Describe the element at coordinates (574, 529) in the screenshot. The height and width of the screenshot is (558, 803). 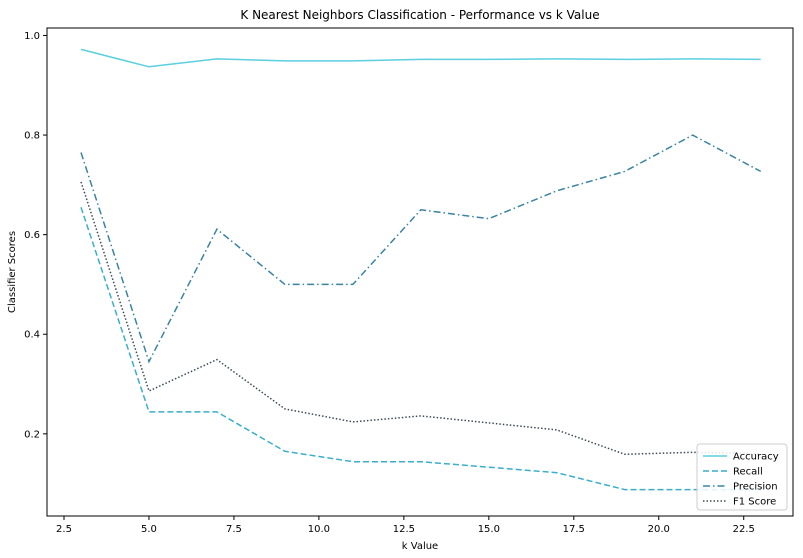
I see `x-tick-label: 17.5` at that location.